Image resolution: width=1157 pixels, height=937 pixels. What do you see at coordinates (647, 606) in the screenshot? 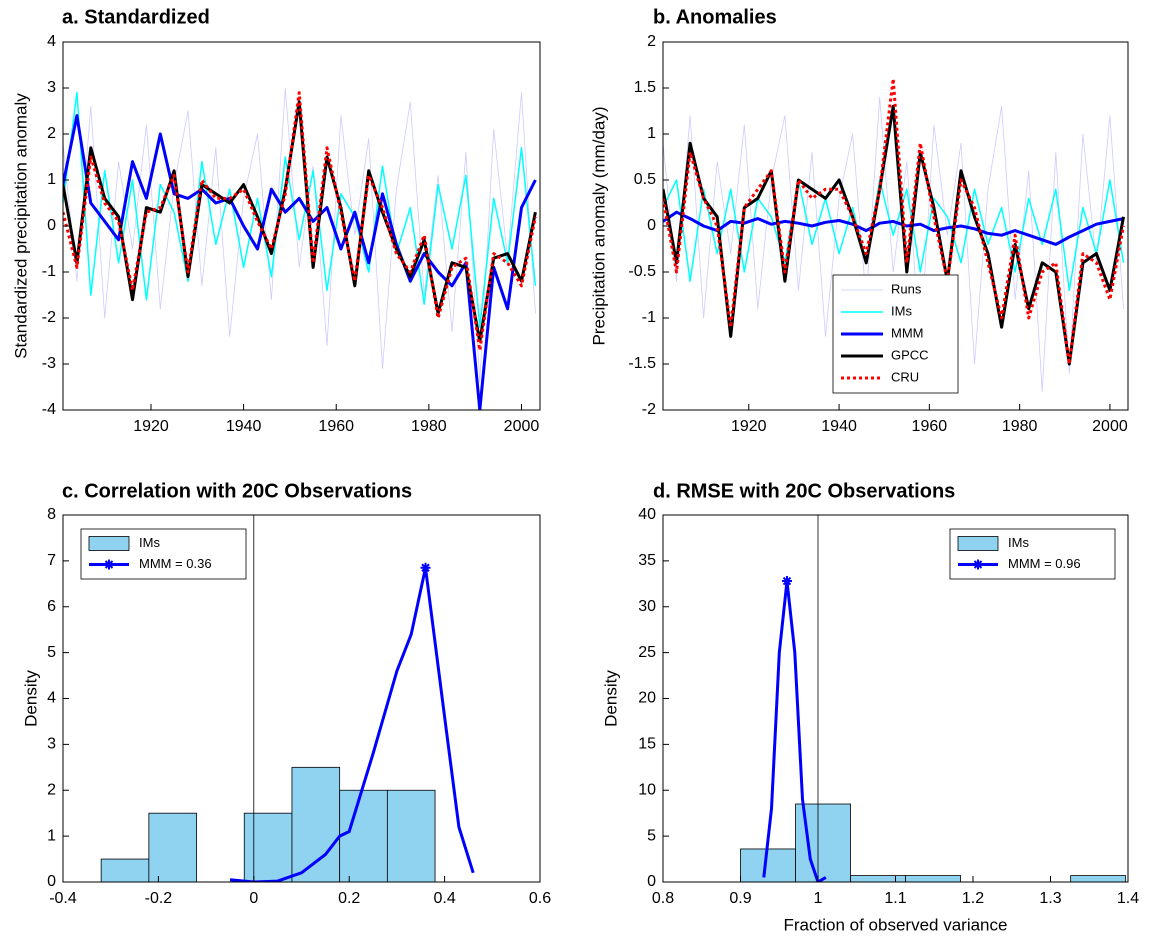
I see `y-tick-label: 30` at bounding box center [647, 606].